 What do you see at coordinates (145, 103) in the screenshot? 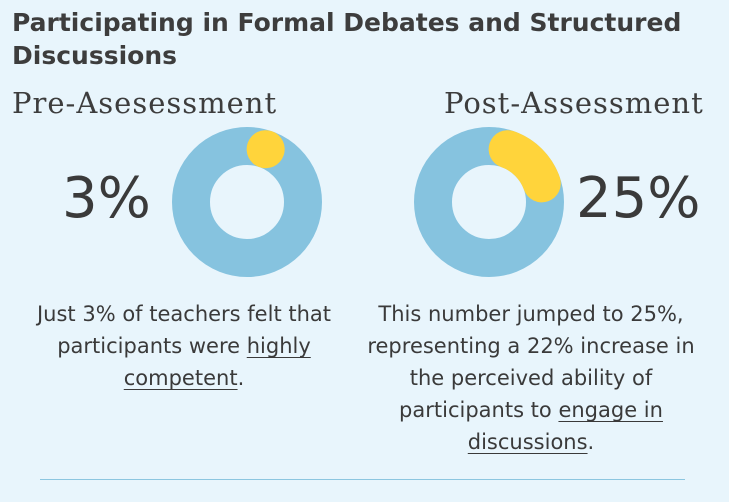
I see `pre-assessment-label: Pre-Asesessment` at bounding box center [145, 103].